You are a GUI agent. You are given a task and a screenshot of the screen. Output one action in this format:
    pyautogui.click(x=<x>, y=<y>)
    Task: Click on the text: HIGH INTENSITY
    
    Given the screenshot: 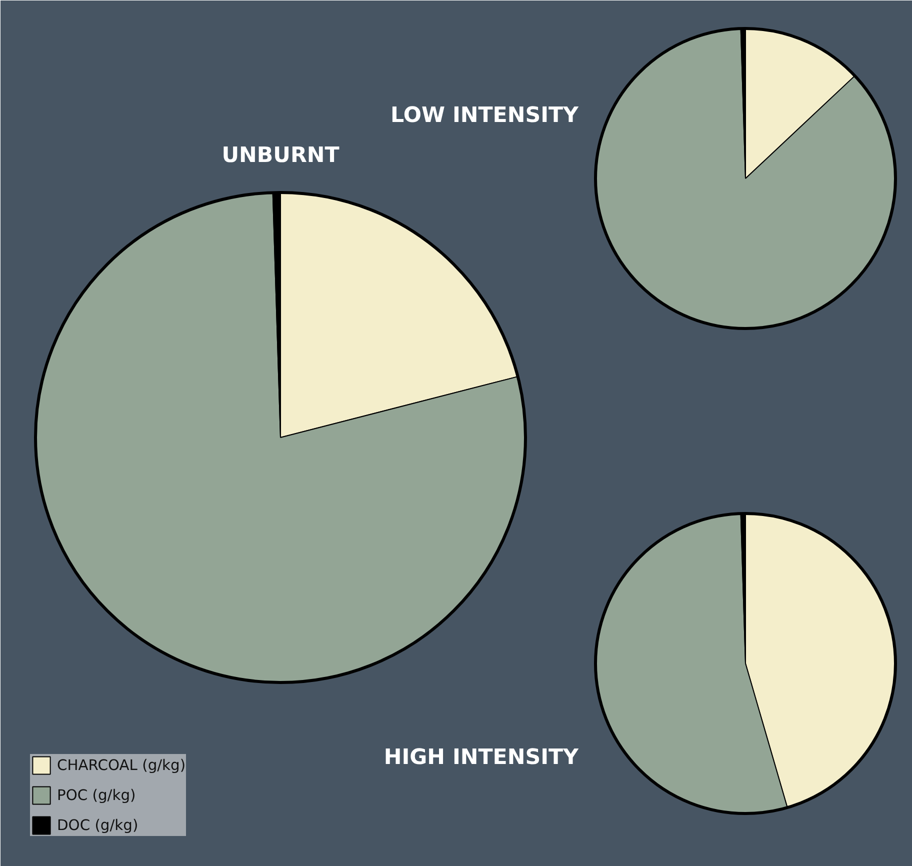 What is the action you would take?
    pyautogui.click(x=482, y=757)
    